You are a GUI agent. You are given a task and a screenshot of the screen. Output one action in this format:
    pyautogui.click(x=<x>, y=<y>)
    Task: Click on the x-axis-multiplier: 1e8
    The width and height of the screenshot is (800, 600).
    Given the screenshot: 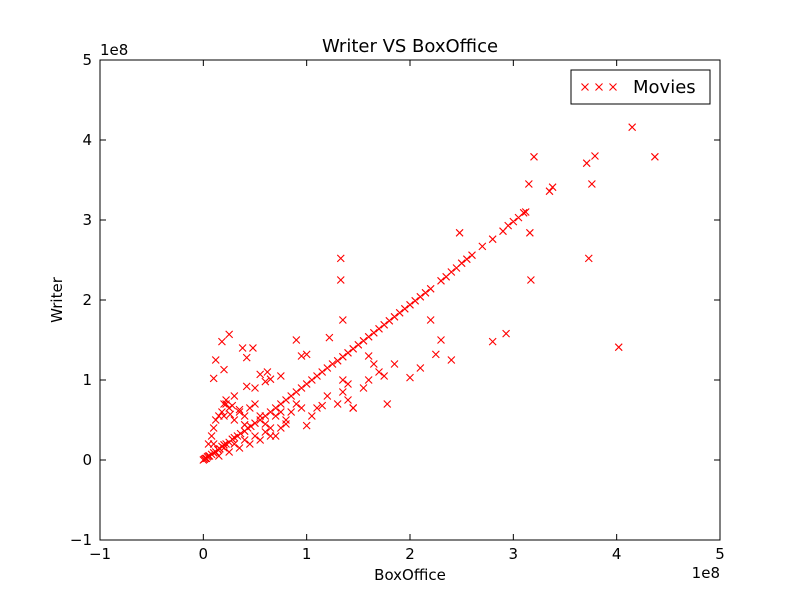 What is the action you would take?
    pyautogui.click(x=706, y=573)
    